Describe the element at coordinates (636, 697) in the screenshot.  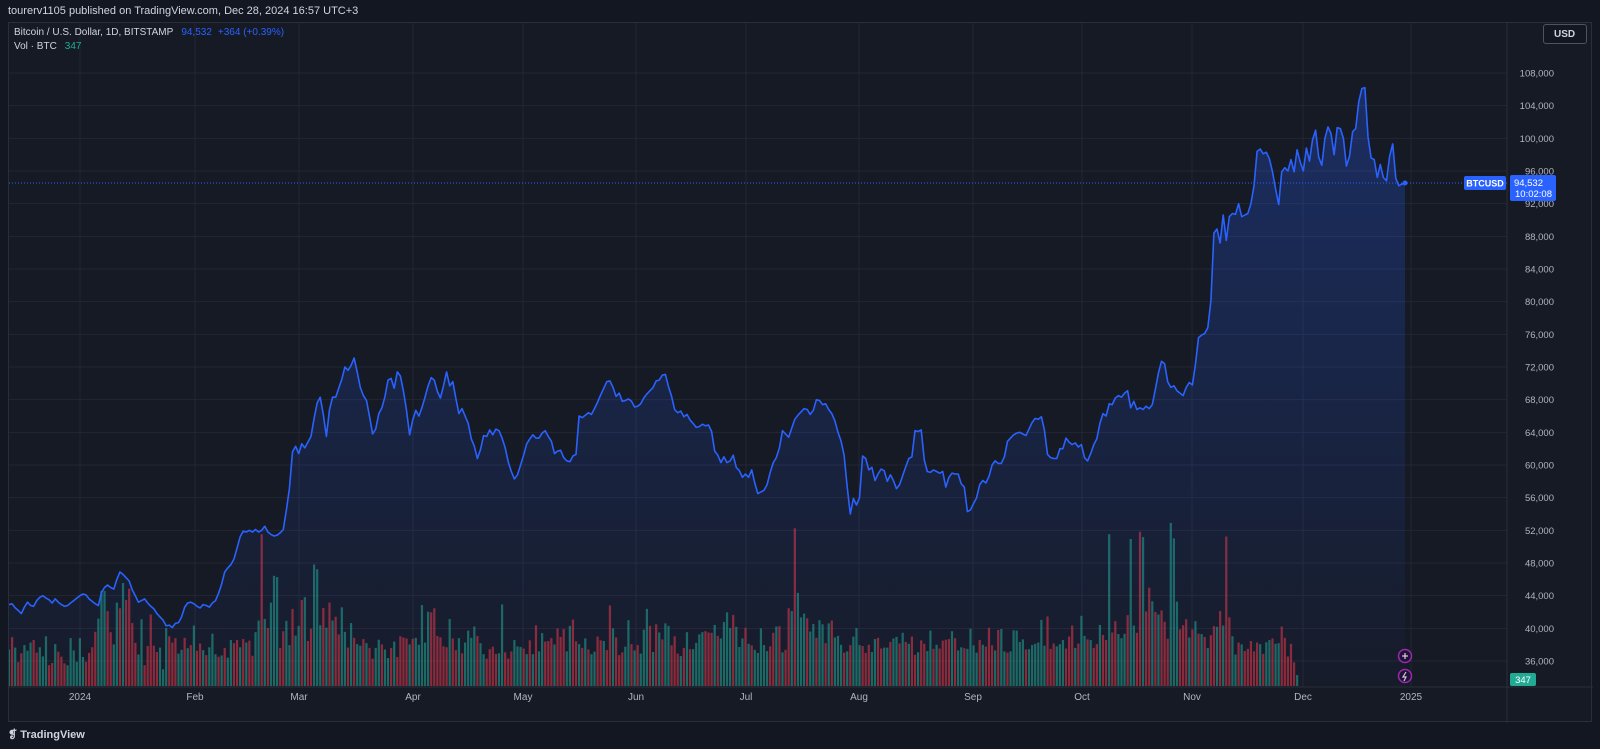
I see `x-tick-label: Jun` at that location.